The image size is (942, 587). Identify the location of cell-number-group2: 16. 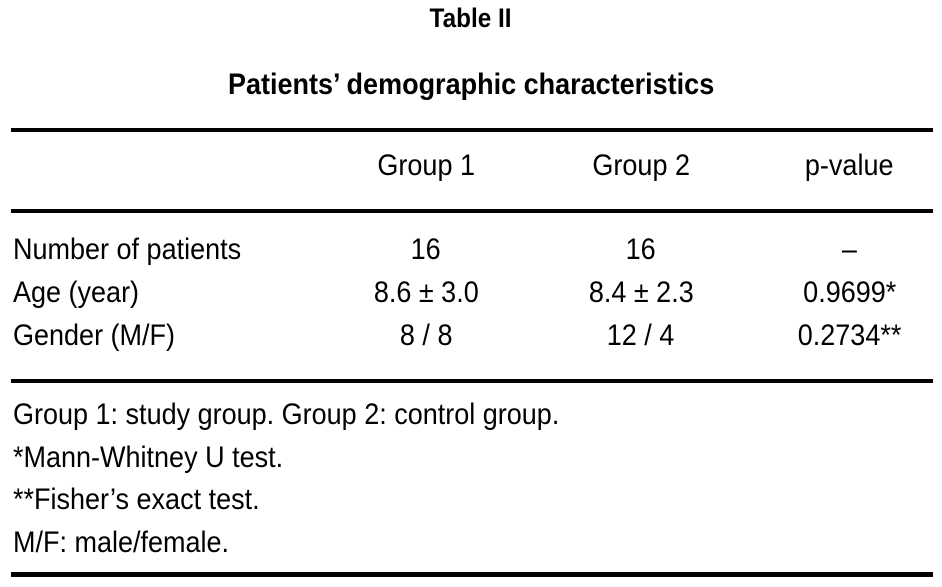
(641, 249).